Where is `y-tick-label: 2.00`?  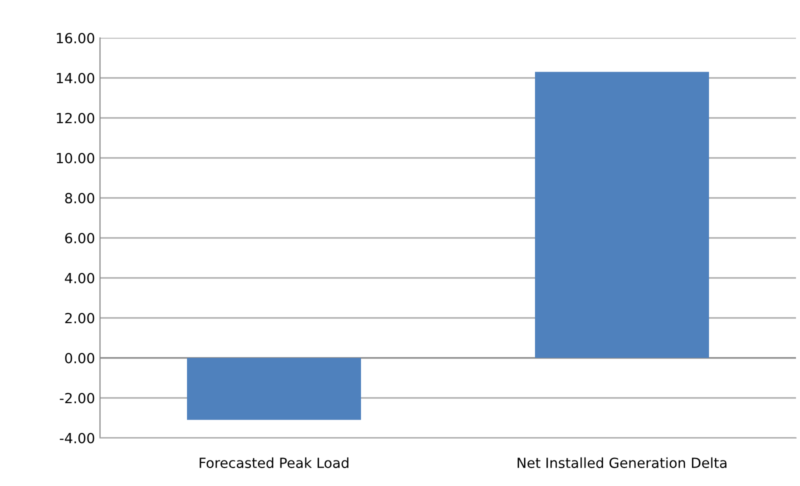 y-tick-label: 2.00 is located at coordinates (79, 318).